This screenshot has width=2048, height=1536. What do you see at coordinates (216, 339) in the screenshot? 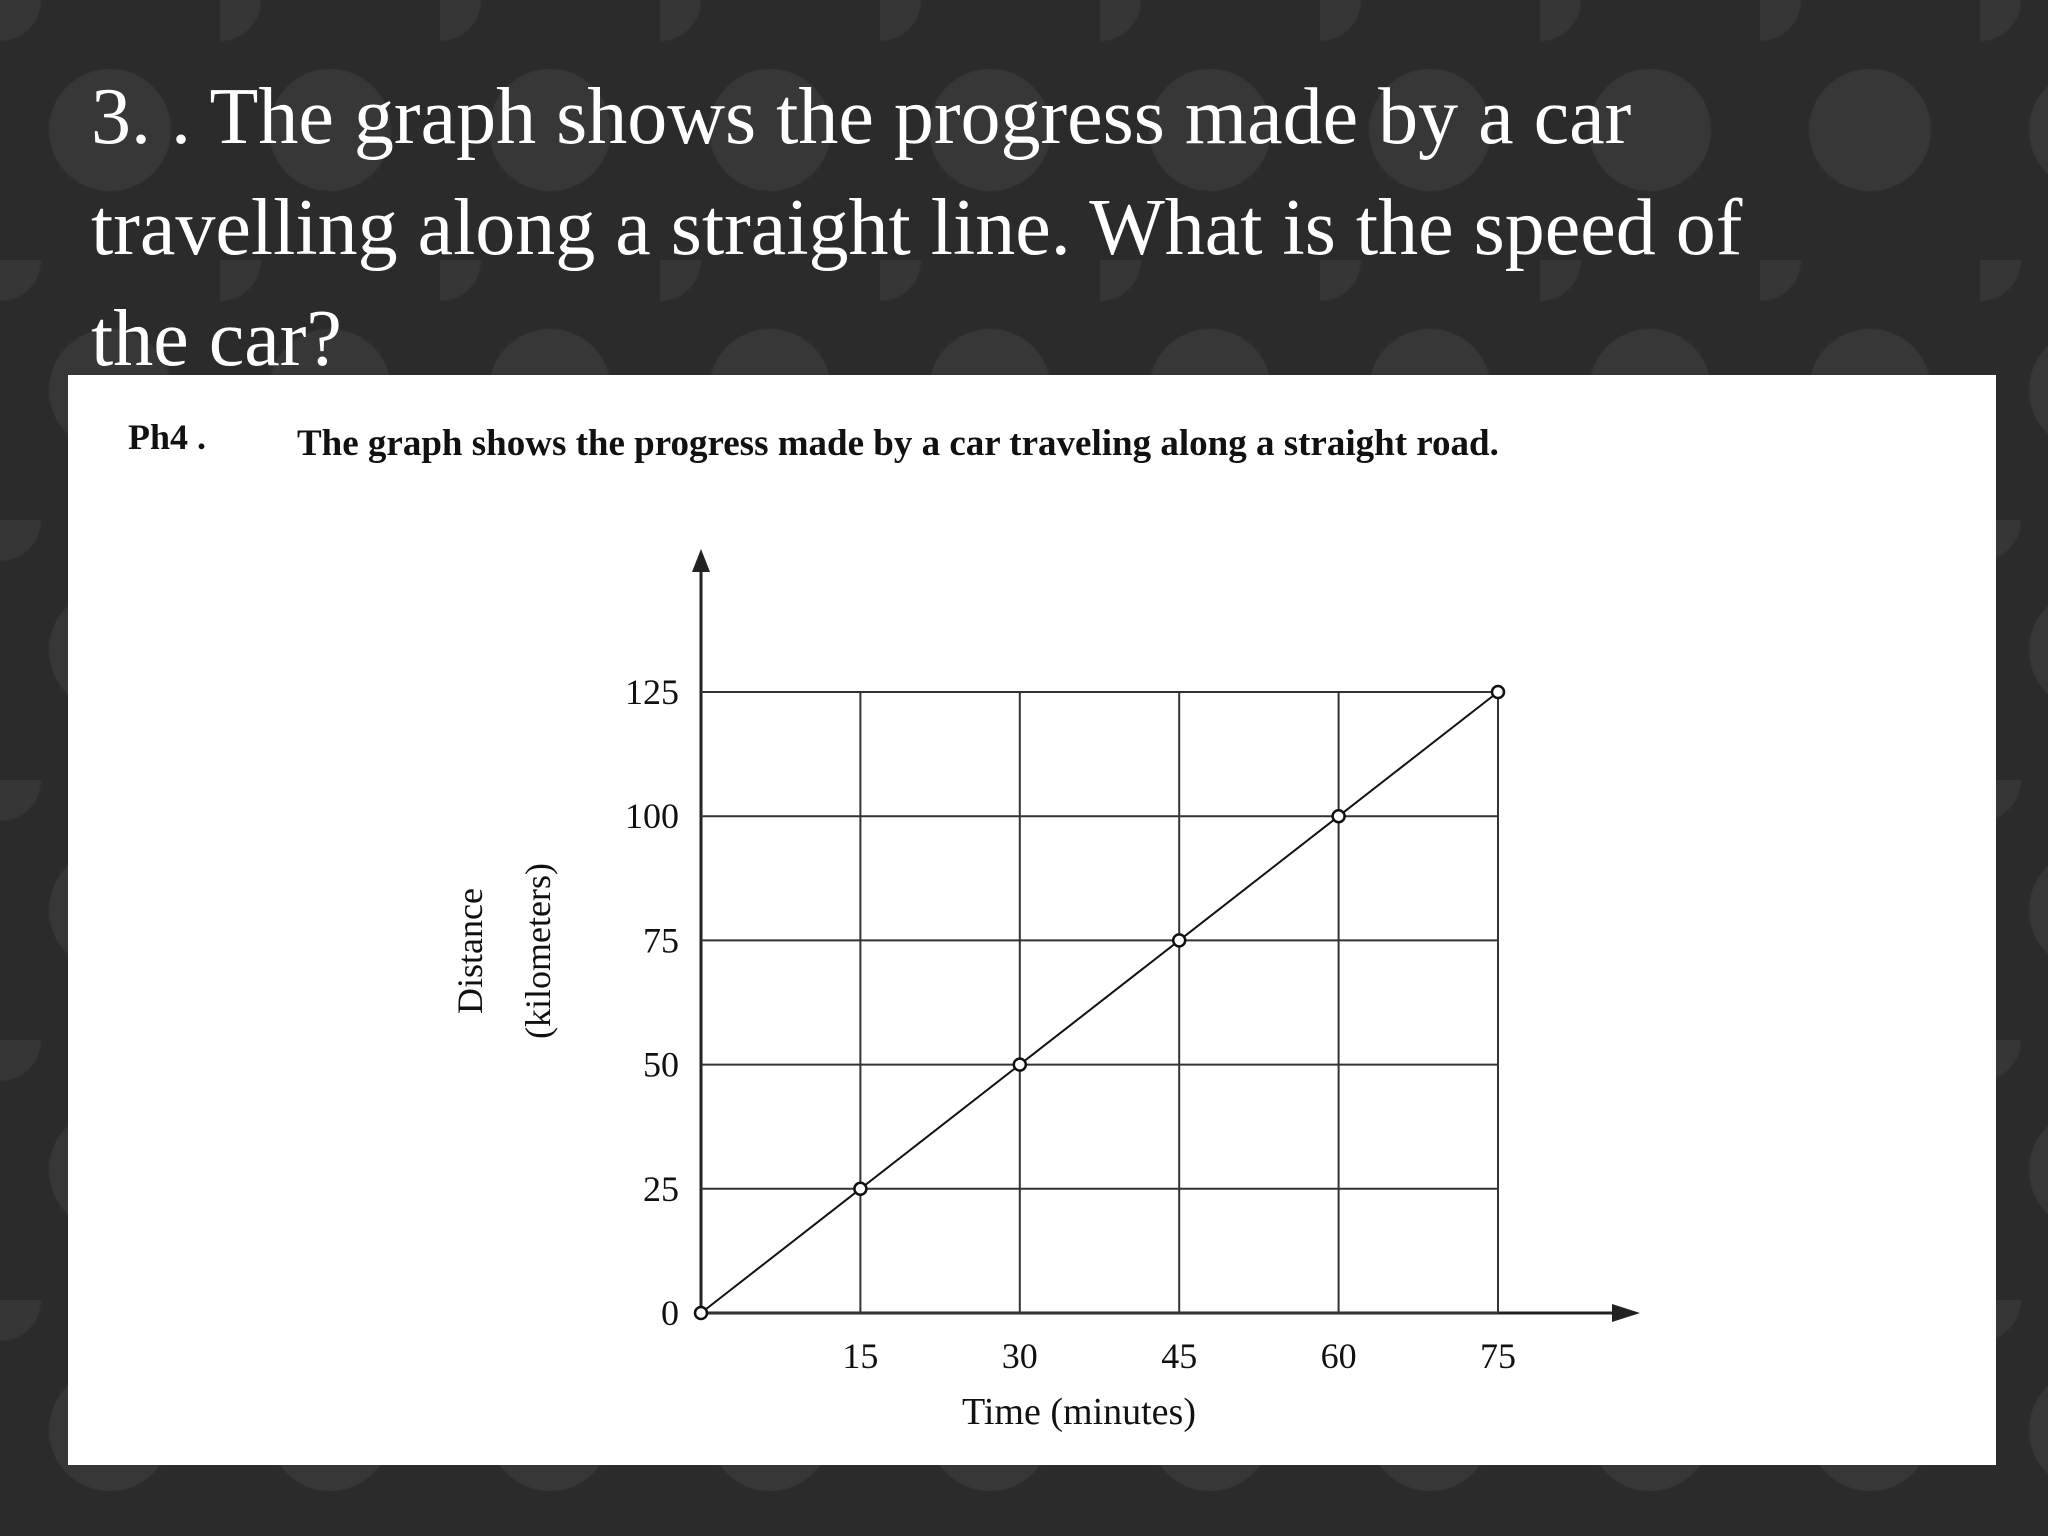
I see `title-line: the car?` at bounding box center [216, 339].